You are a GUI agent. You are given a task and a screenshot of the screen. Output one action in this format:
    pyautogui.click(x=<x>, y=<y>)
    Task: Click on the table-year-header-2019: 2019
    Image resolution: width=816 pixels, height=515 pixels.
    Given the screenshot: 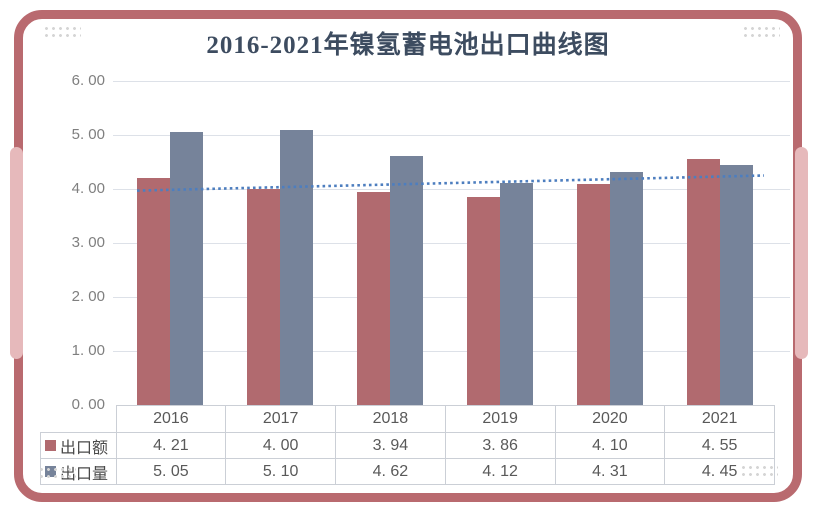 What is the action you would take?
    pyautogui.click(x=500, y=419)
    